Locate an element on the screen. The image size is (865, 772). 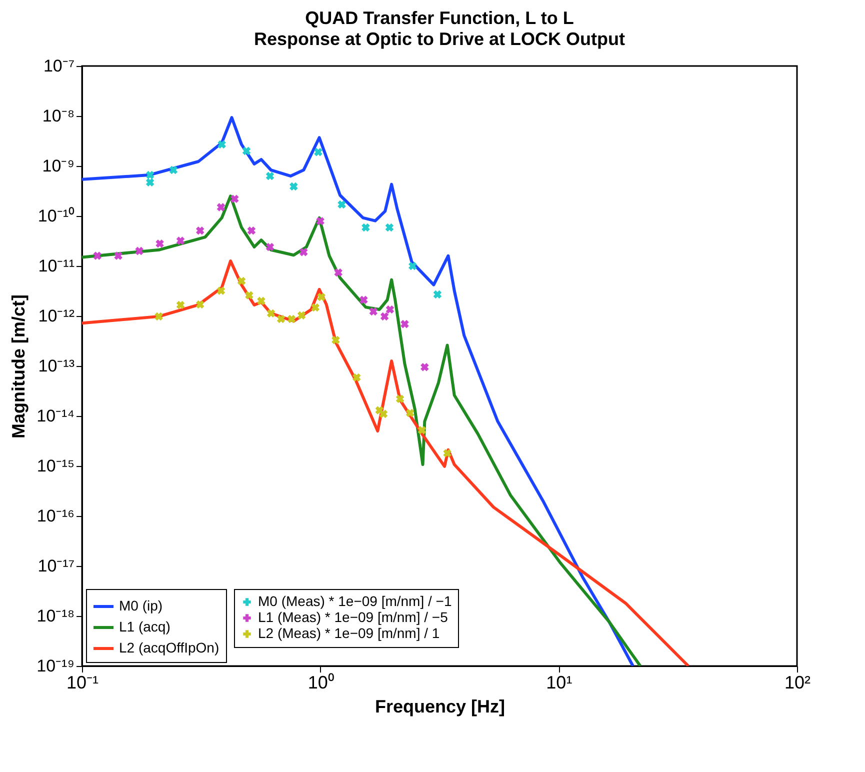
y-tick-label: 10⁻¹² is located at coordinates (56, 316).